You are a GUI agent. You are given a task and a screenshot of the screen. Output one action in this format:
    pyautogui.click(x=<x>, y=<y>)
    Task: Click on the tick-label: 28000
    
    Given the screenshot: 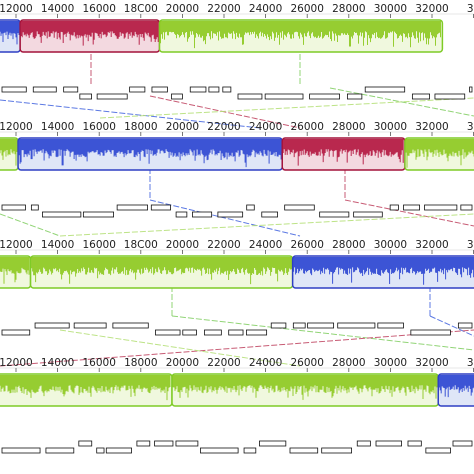 What is the action you would take?
    pyautogui.click(x=348, y=245)
    